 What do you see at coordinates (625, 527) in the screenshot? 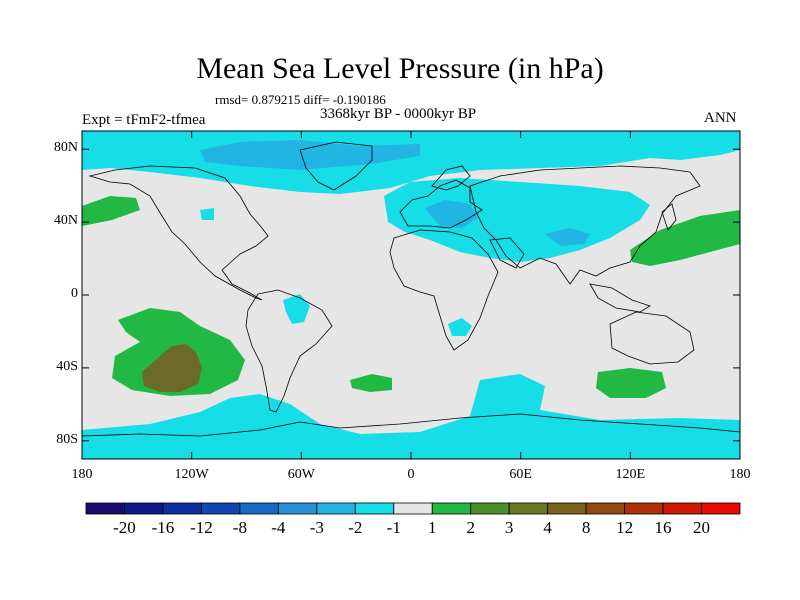
I see `colorbar-tick-label: 12` at bounding box center [625, 527].